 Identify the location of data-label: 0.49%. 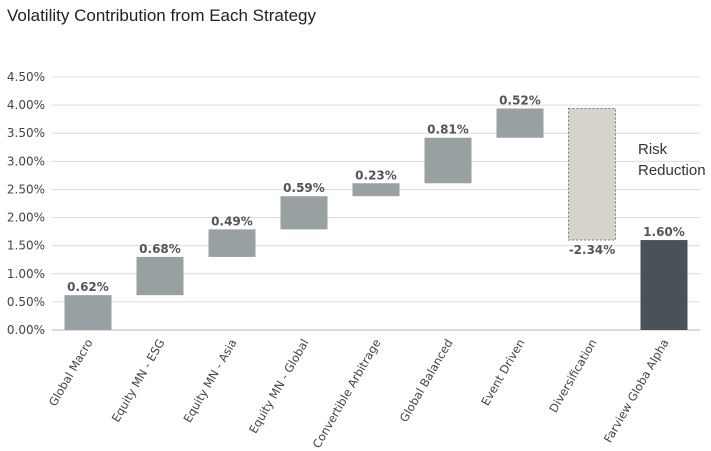
(232, 221).